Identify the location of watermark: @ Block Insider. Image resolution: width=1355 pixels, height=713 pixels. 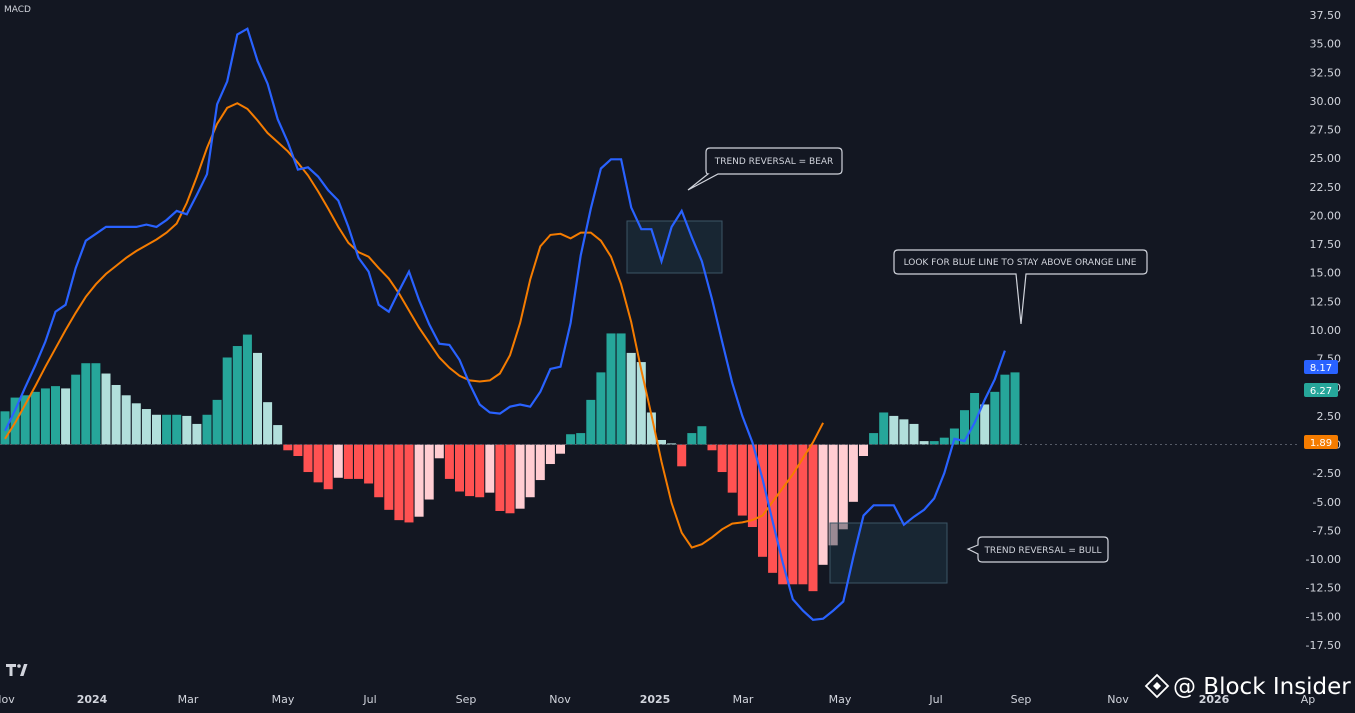
(1247, 686).